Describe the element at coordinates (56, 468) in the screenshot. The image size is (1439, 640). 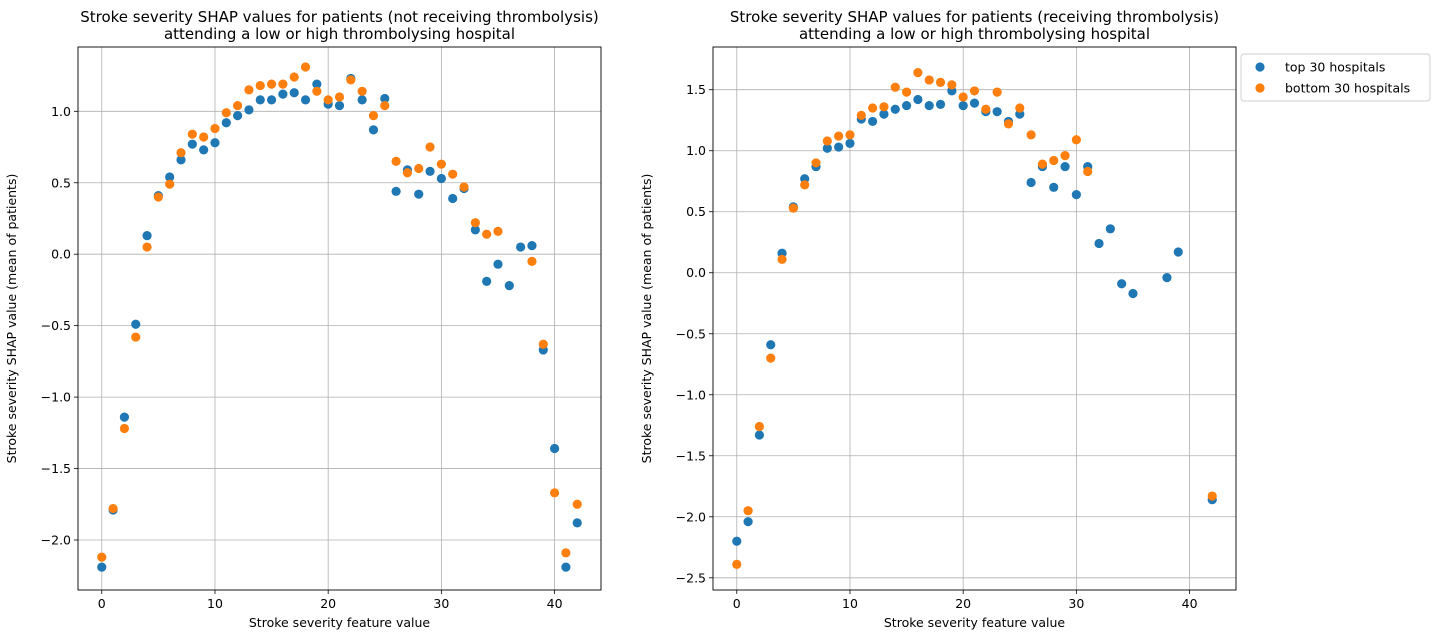
I see `left-y-tick-label: −1.5` at that location.